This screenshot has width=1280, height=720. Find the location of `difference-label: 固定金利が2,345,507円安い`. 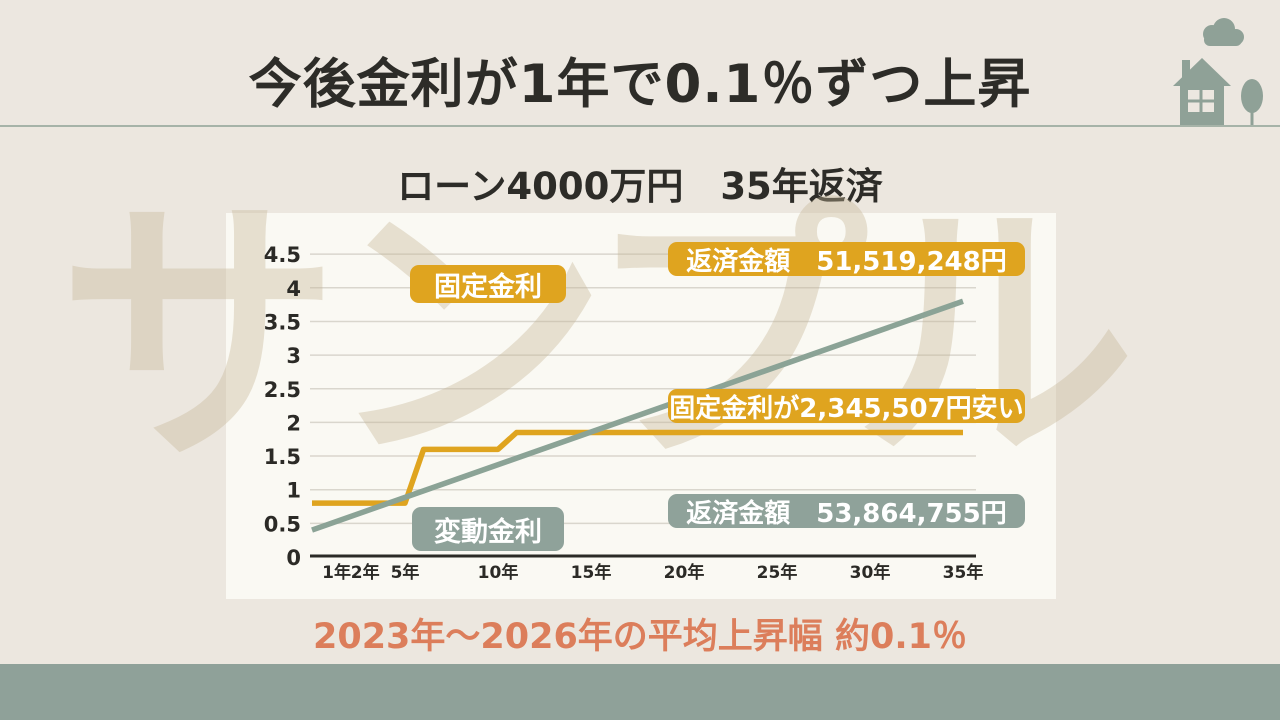

difference-label: 固定金利が2,345,507円安い is located at coordinates (846, 406).